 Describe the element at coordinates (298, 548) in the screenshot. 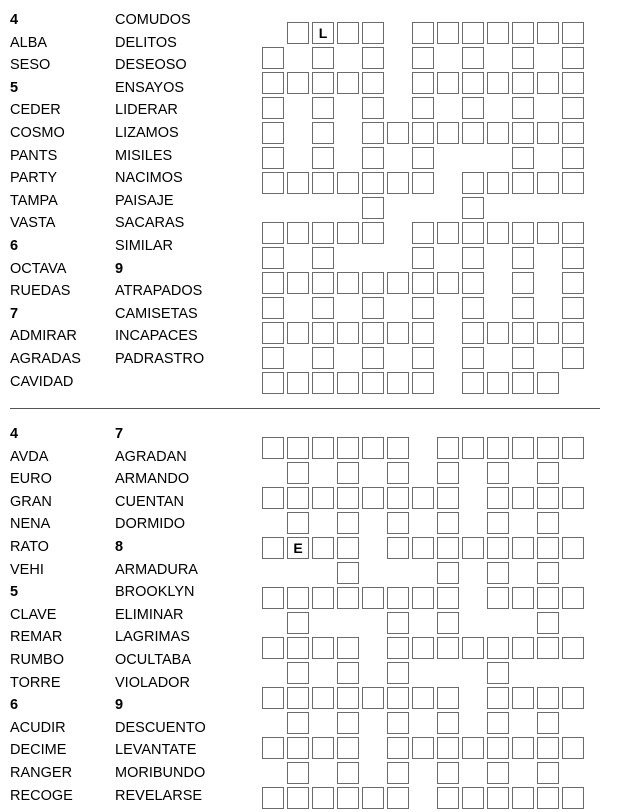

I see `grid-cell: E` at that location.